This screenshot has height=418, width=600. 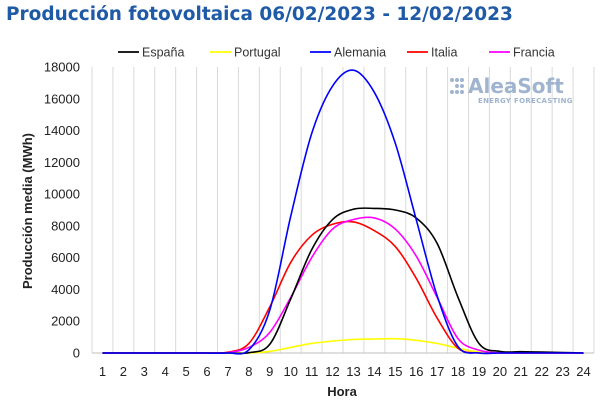 What do you see at coordinates (186, 371) in the screenshot?
I see `x-tick-label: 5` at bounding box center [186, 371].